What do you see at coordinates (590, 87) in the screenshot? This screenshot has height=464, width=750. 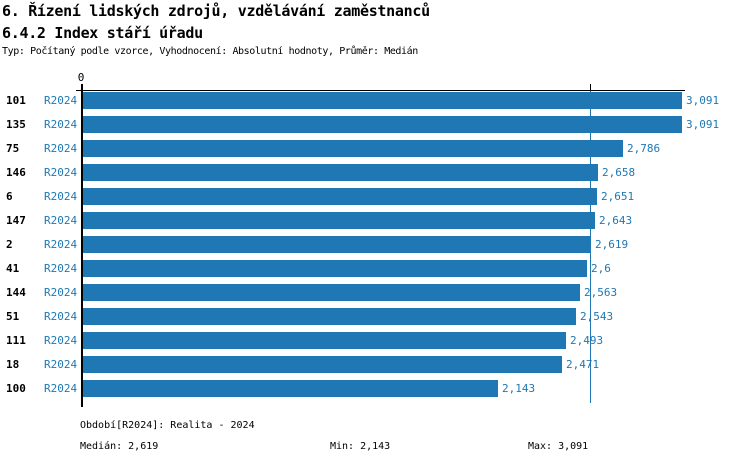 I see `median-axis-tick` at bounding box center [590, 87].